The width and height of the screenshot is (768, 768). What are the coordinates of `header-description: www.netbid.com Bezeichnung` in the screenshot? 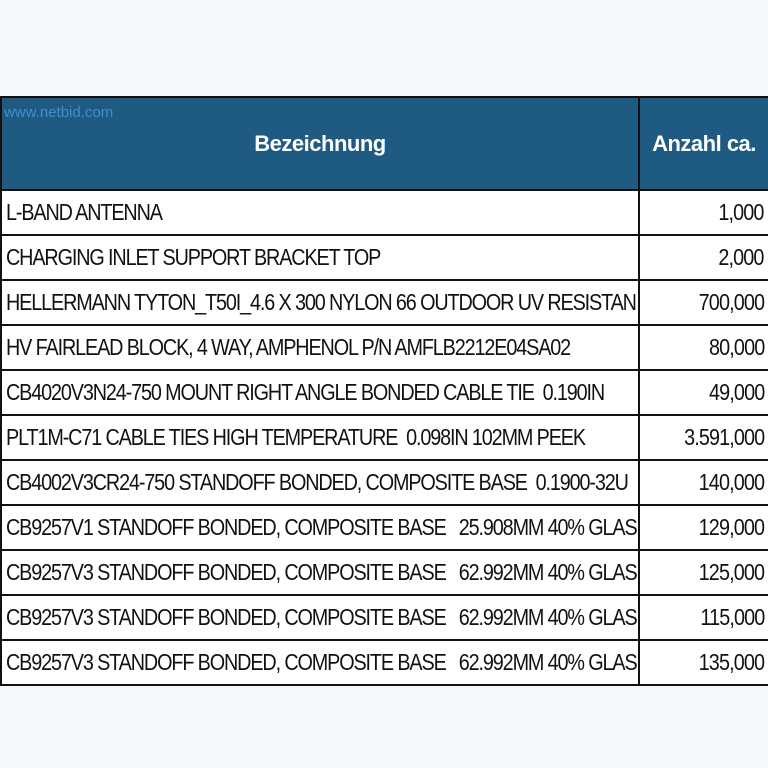 It's located at (320, 143).